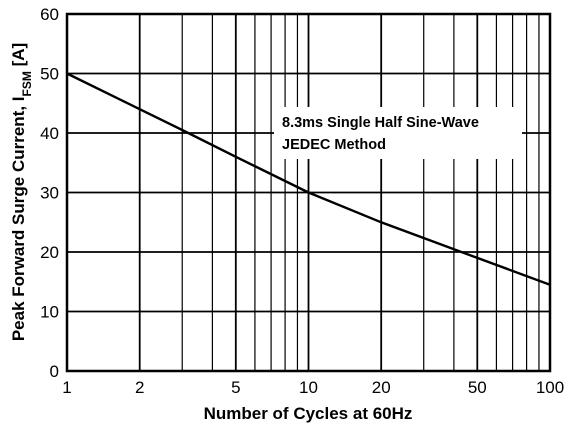  Describe the element at coordinates (66, 387) in the screenshot. I see `x-tick-label: 1` at that location.